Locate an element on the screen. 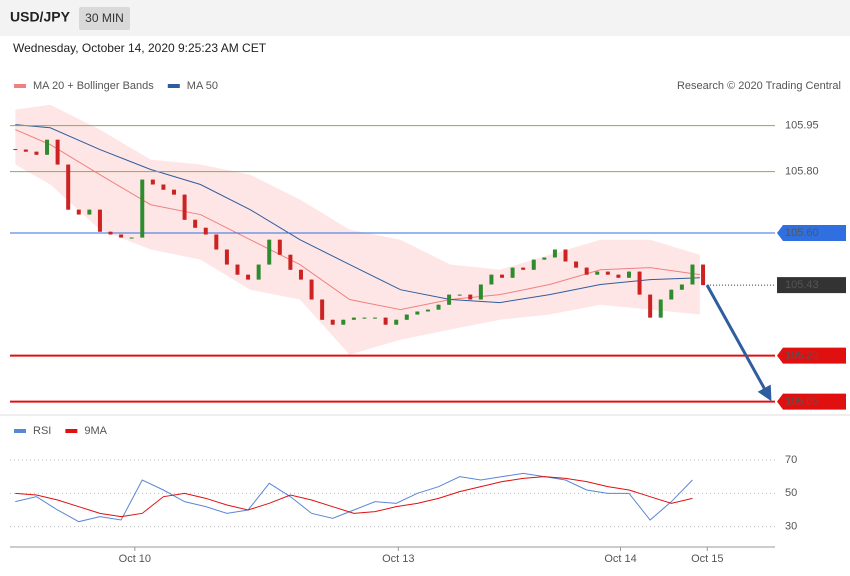  x-tick-label: Oct 14 is located at coordinates (620, 559).